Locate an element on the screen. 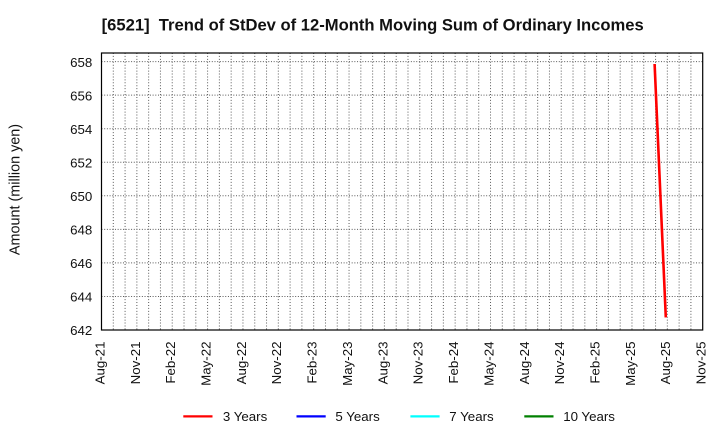 This screenshot has width=720, height=440. svg-text: Feb-24 is located at coordinates (453, 363).